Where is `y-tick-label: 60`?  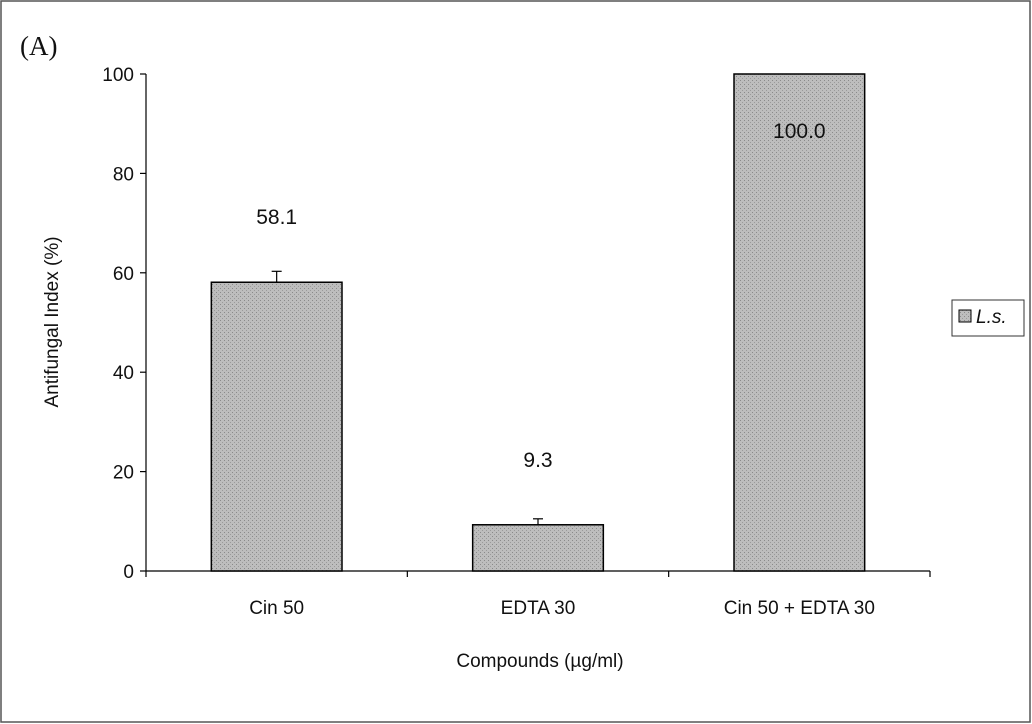
y-tick-label: 60 is located at coordinates (123, 274).